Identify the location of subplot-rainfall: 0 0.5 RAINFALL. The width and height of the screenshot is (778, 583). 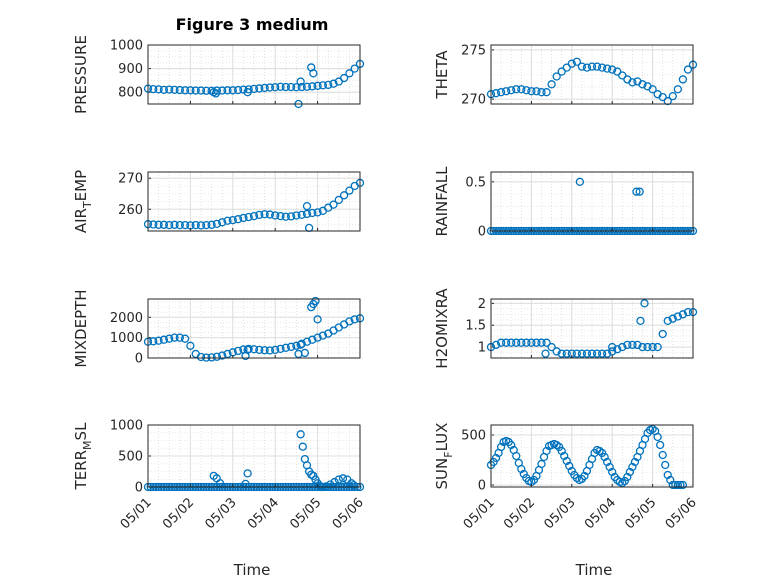
(565, 203).